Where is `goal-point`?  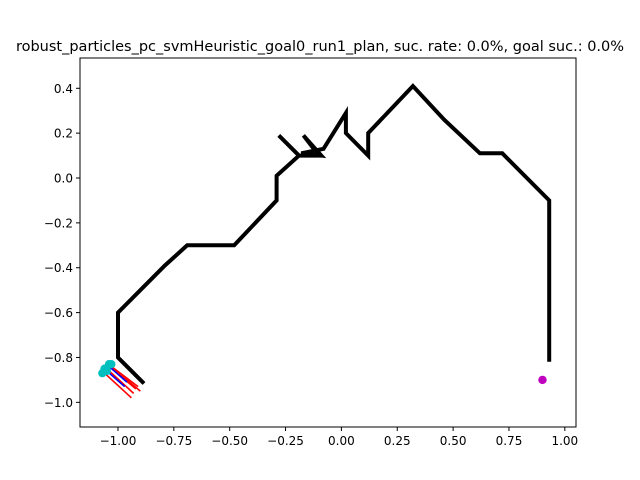
goal-point is located at coordinates (542, 380).